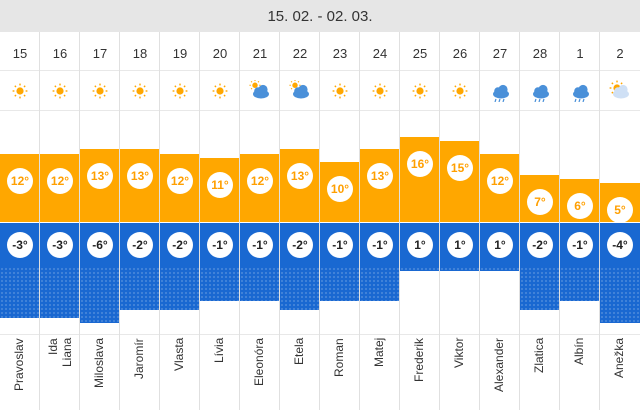  I want to click on nameday-label: Vlasta, so click(179, 355).